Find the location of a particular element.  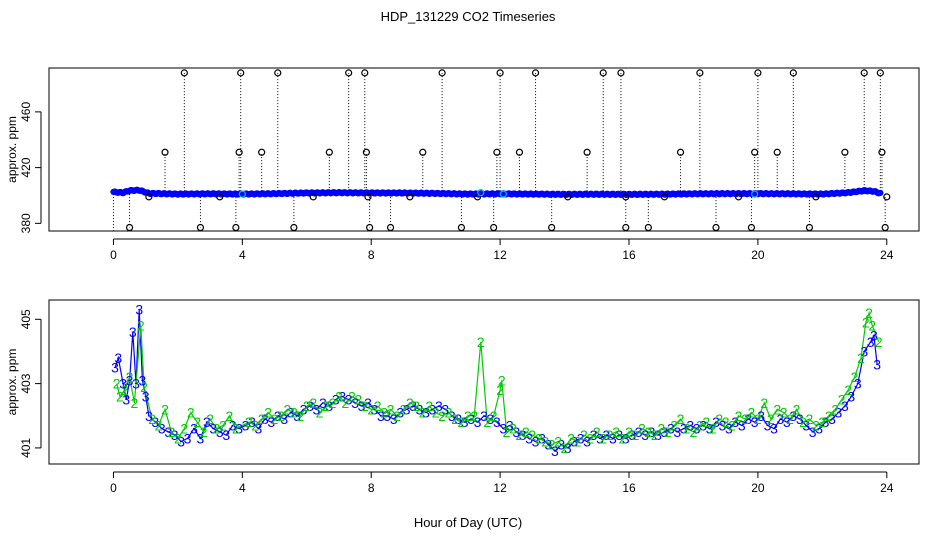

bottom-x-tick-label: 20 is located at coordinates (758, 488).